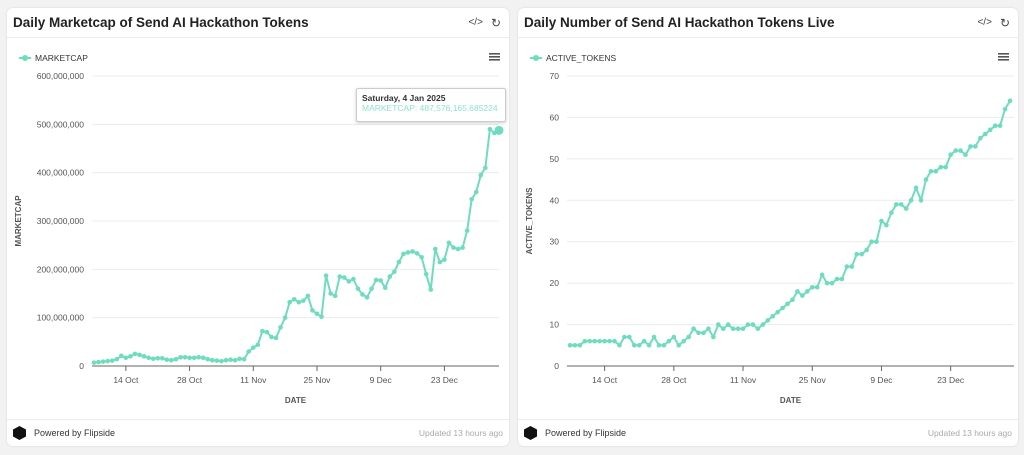 The image size is (1024, 455). Describe the element at coordinates (536, 58) in the screenshot. I see `legend-marker` at that location.